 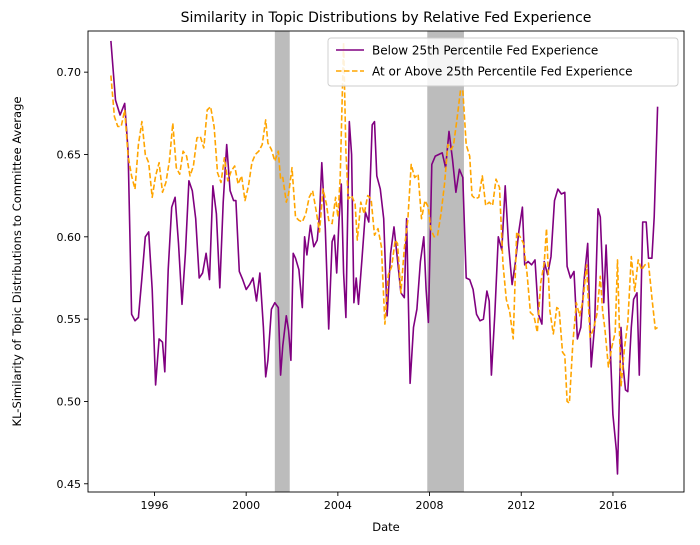 I want to click on y-tick-label: 0.55, so click(x=69, y=319).